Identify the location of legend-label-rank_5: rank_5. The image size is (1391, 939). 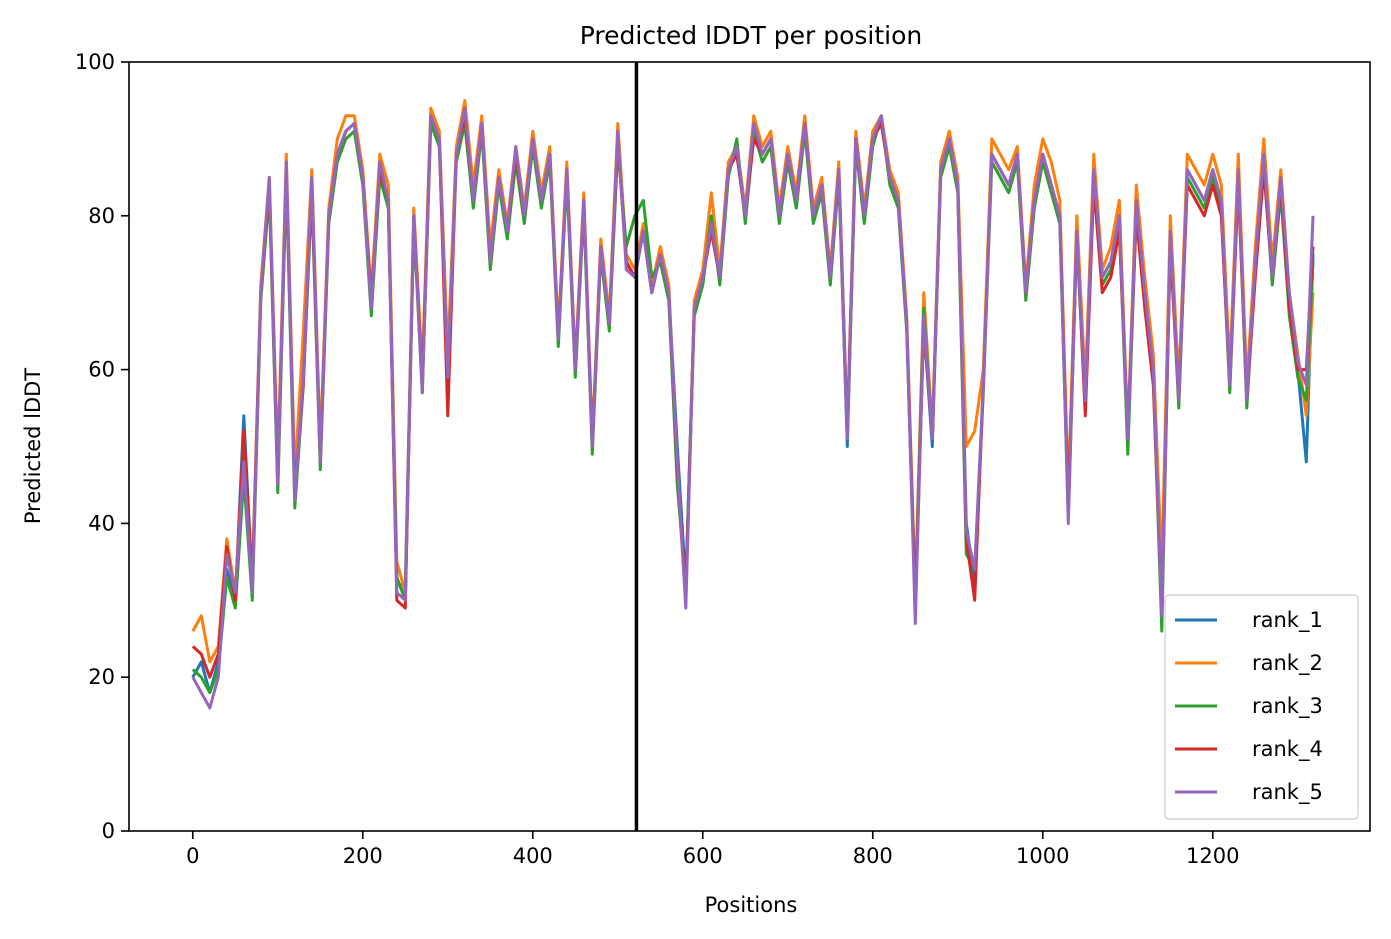
(1287, 792).